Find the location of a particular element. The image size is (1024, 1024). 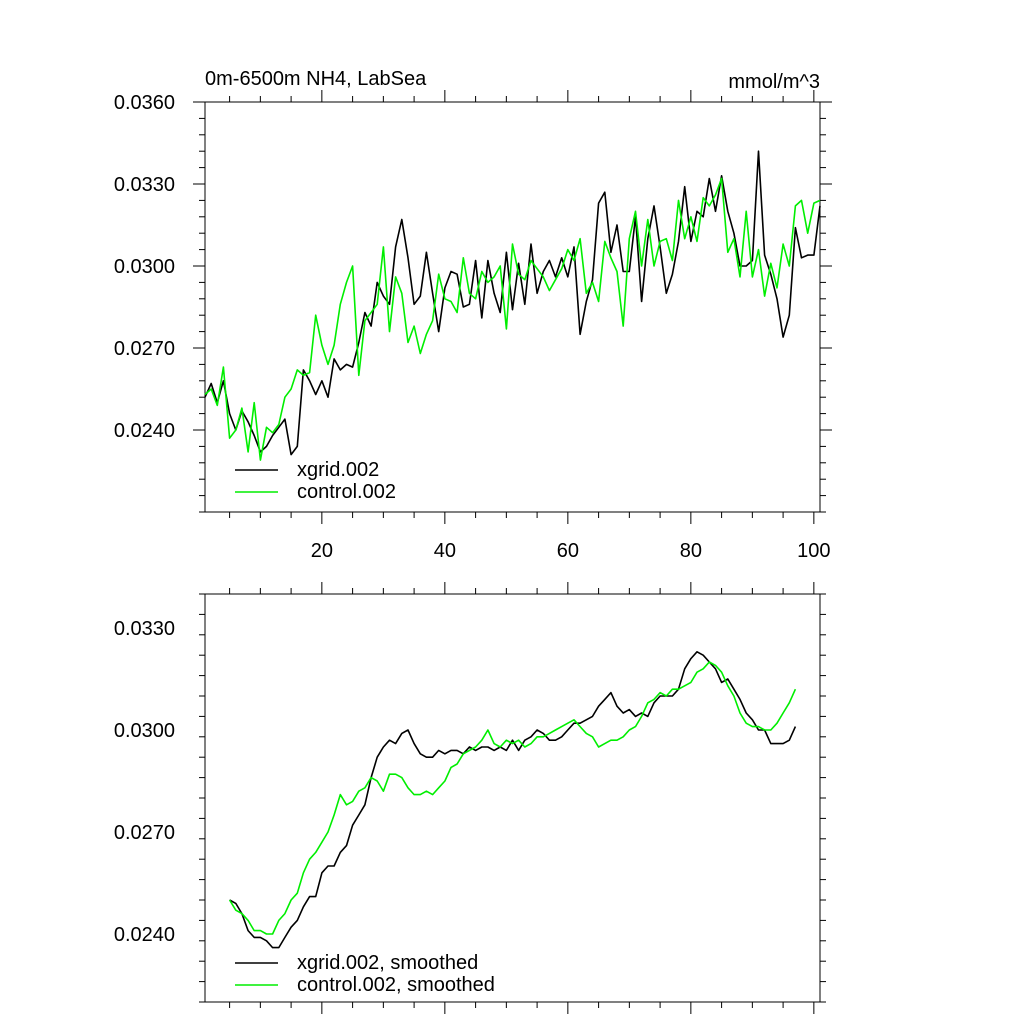

x-tick-label: 40 is located at coordinates (445, 551).